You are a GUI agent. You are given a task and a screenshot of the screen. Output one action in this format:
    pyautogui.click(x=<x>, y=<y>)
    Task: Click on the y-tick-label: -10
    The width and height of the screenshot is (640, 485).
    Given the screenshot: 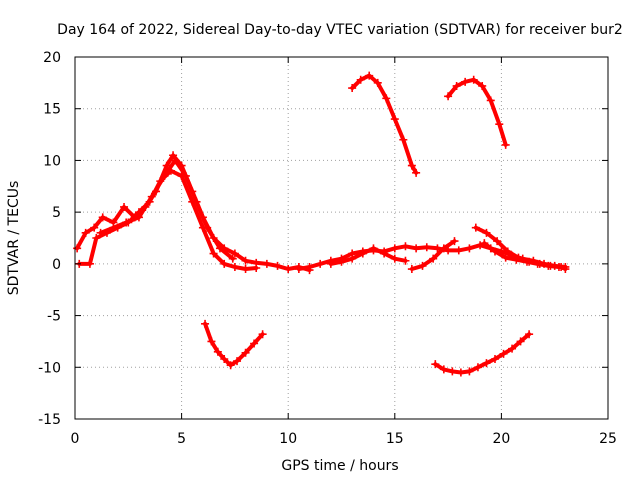 What is the action you would take?
    pyautogui.click(x=49, y=368)
    